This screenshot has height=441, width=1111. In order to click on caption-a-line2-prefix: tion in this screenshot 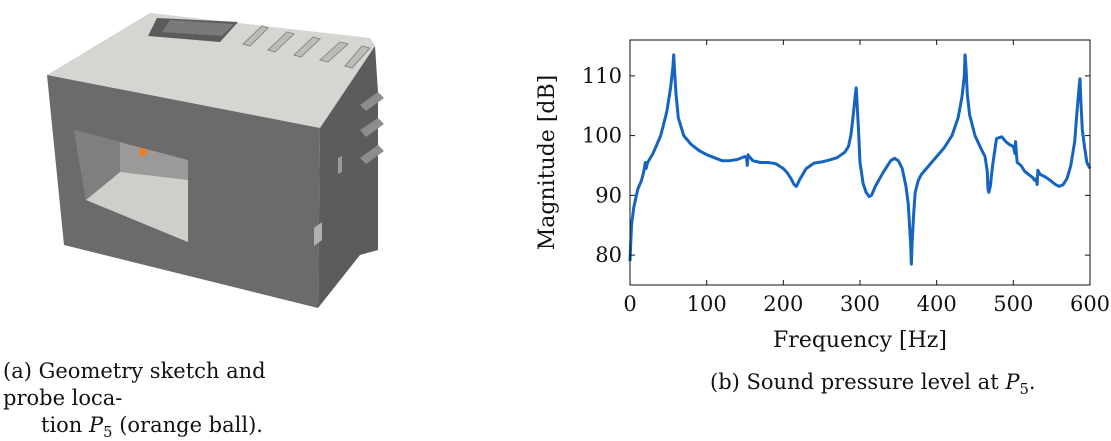, I will do `click(62, 425)`.